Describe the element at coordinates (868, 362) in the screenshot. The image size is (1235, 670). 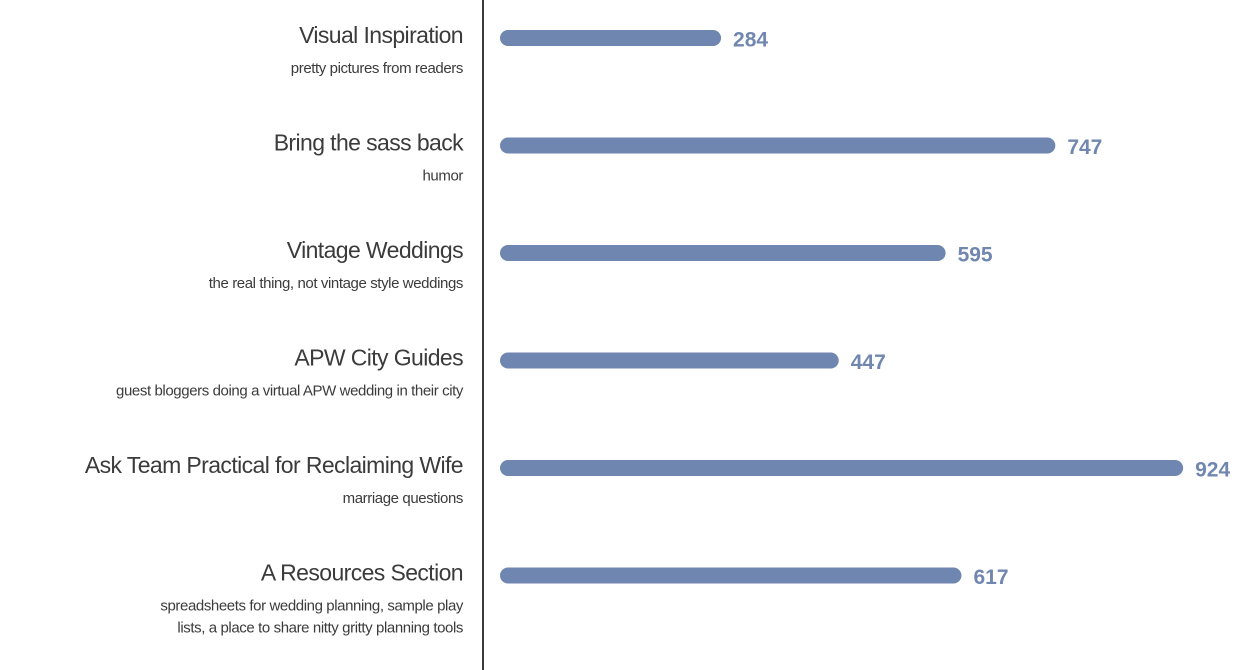
I see `value-label: 447` at that location.